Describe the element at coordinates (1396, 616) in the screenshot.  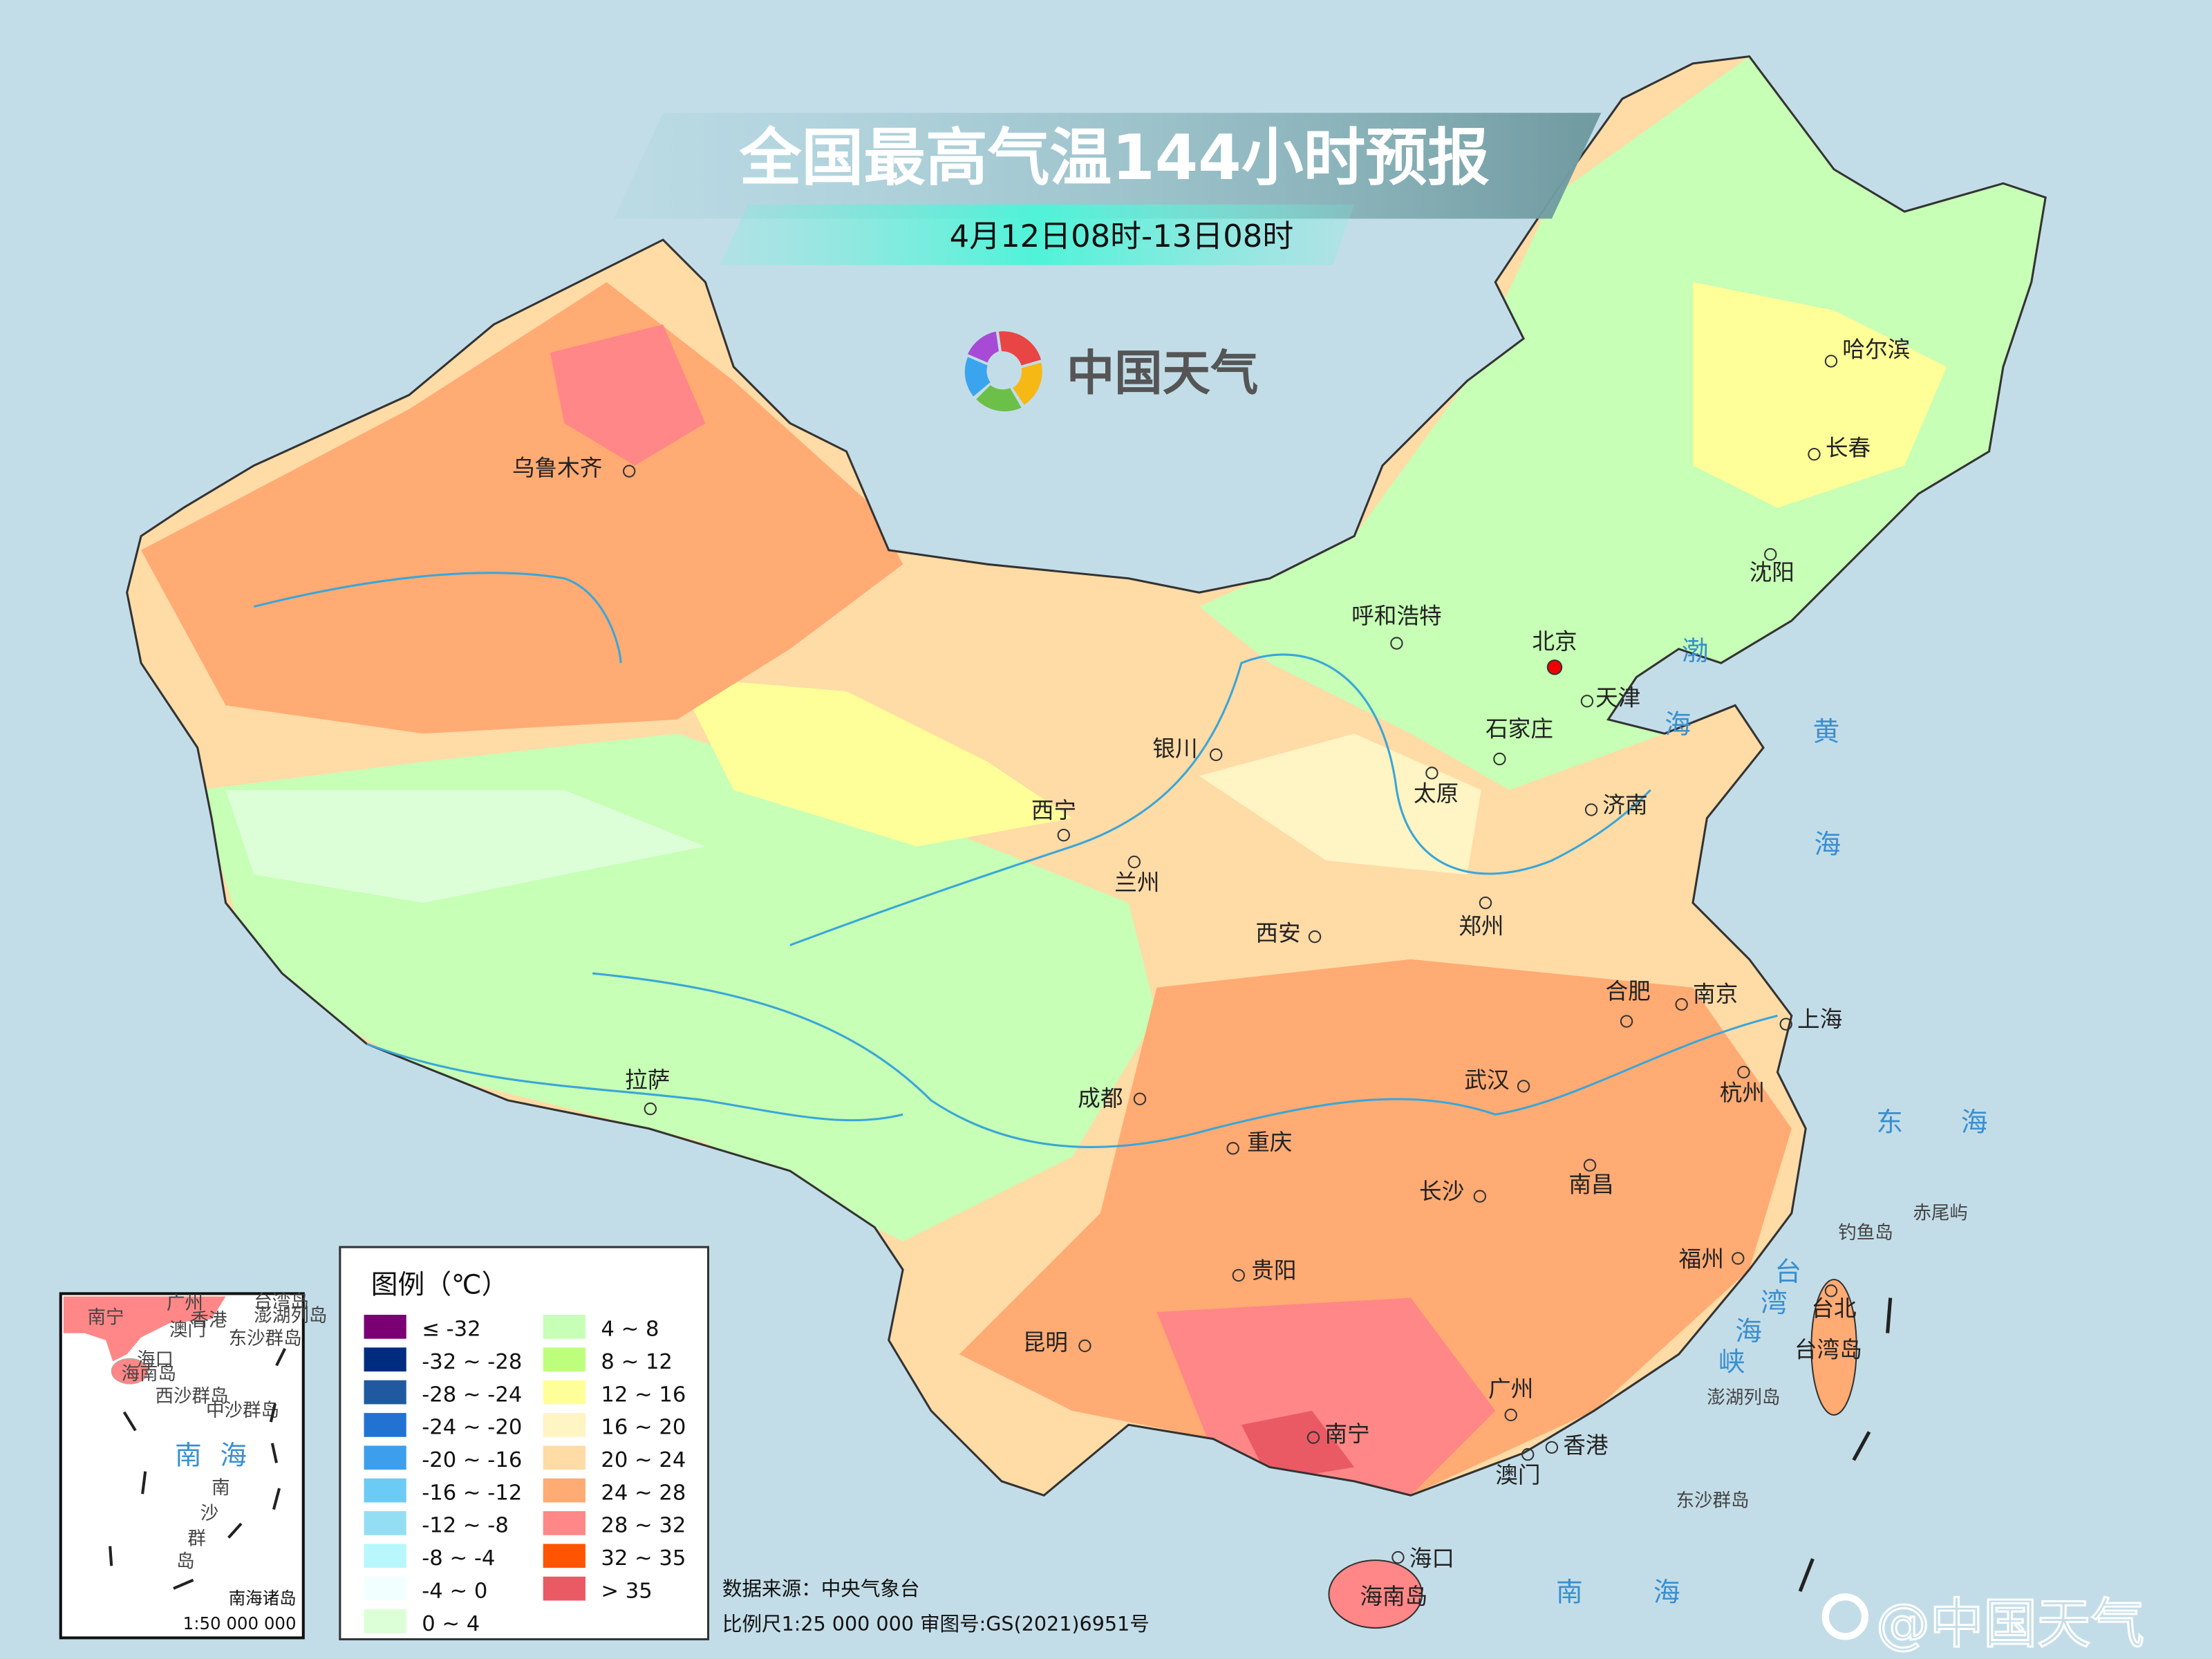
I see `city-label: 呼和浩特` at that location.